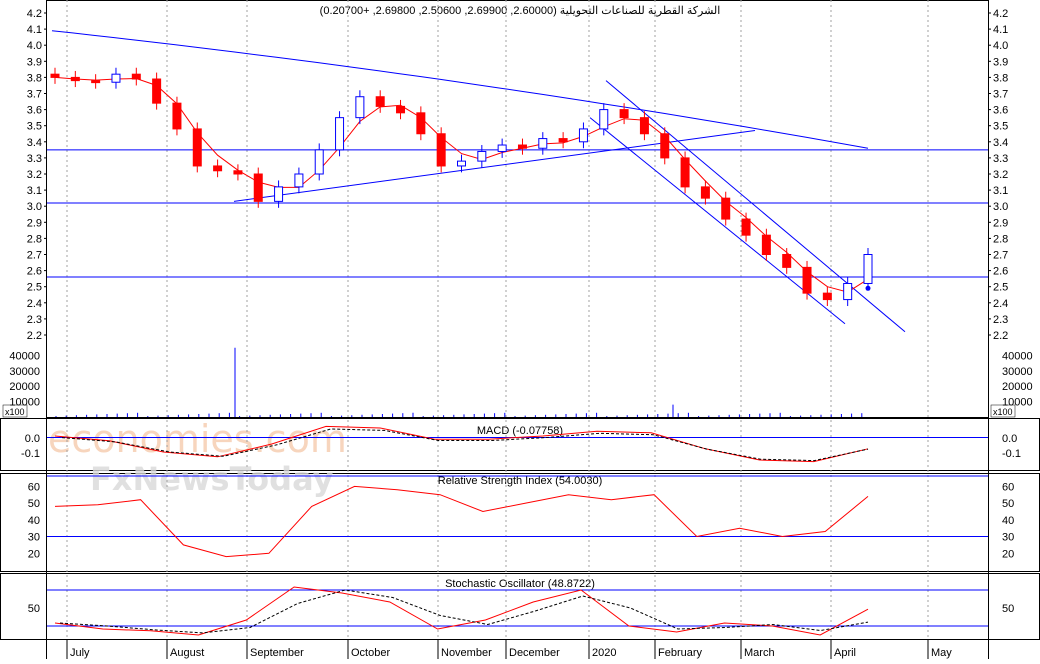  What do you see at coordinates (34, 207) in the screenshot?
I see `price-ytick-left: 3.0` at bounding box center [34, 207].